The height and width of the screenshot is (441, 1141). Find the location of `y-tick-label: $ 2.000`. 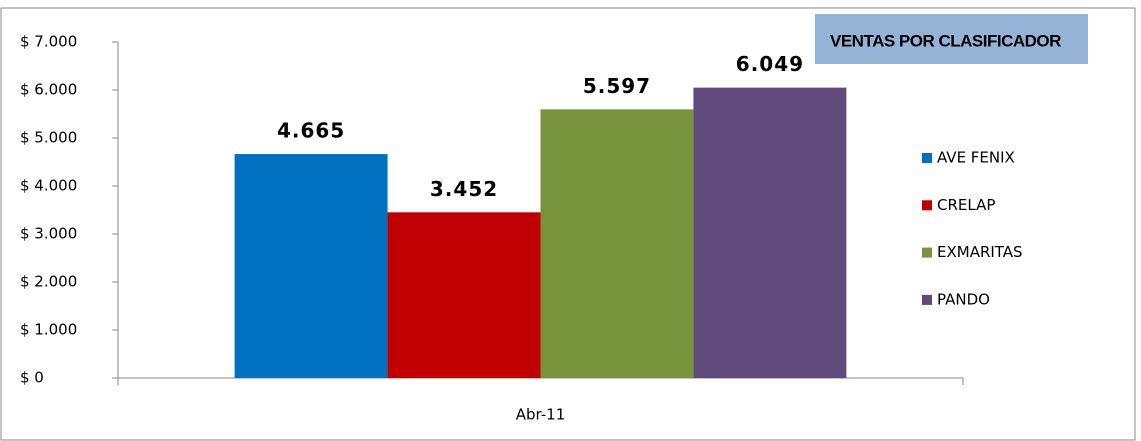

y-tick-label: $ 2.000 is located at coordinates (48, 282).